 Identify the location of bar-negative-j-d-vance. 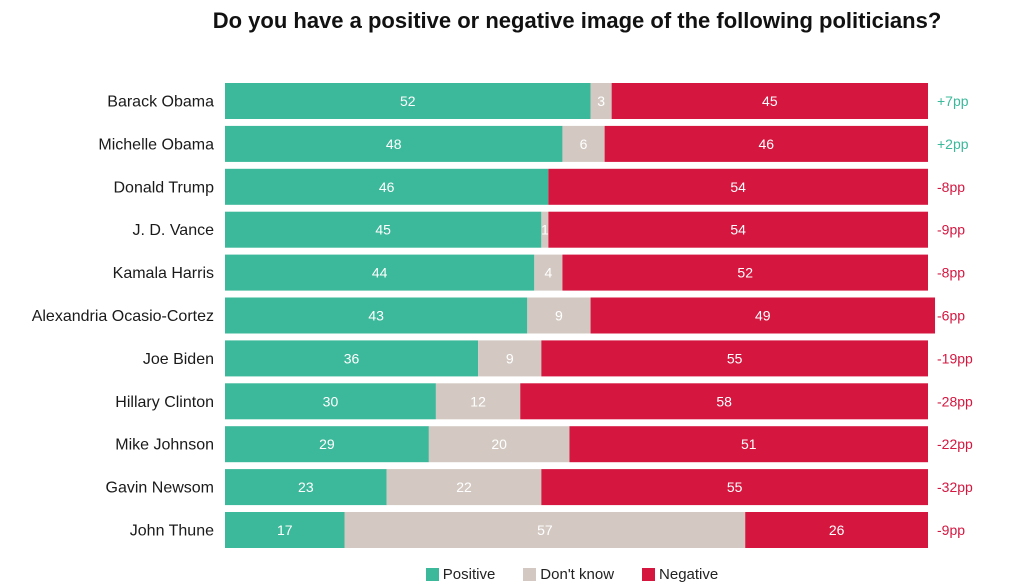
(738, 229).